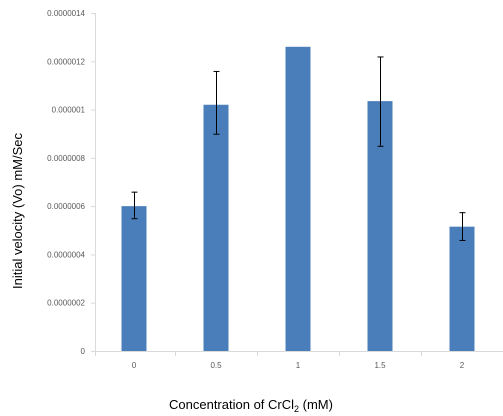  I want to click on y-tick-label: 0.0000008, so click(66, 158).